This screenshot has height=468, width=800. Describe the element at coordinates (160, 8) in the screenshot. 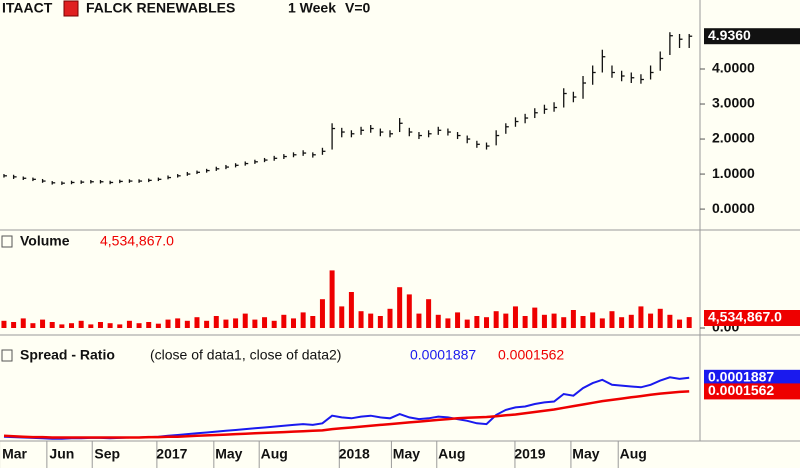

I see `chart-title: FALCK RENEWABLES` at that location.